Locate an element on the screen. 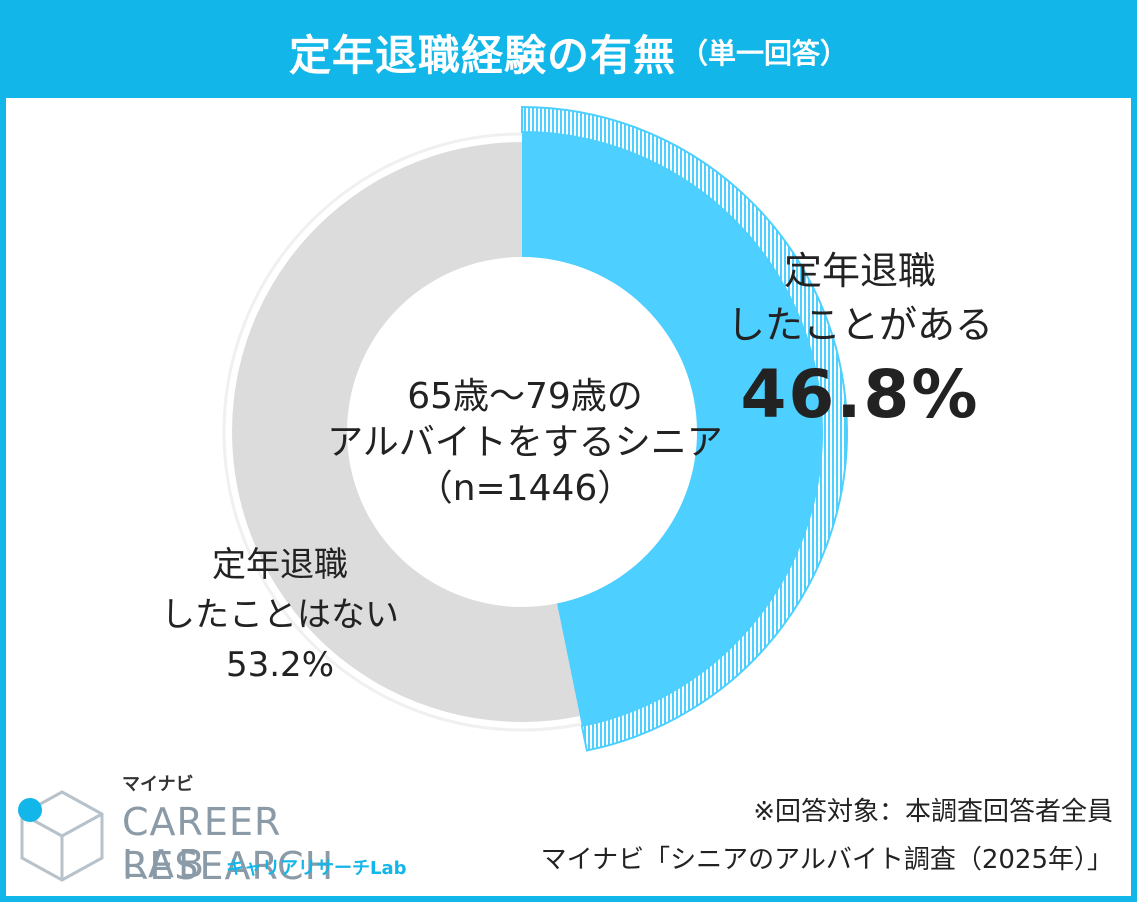 Image resolution: width=1137 pixels, height=902 pixels. center-label: 65歳～79歳の アルバイトをするシニア （n=1446） is located at coordinates (525, 443).